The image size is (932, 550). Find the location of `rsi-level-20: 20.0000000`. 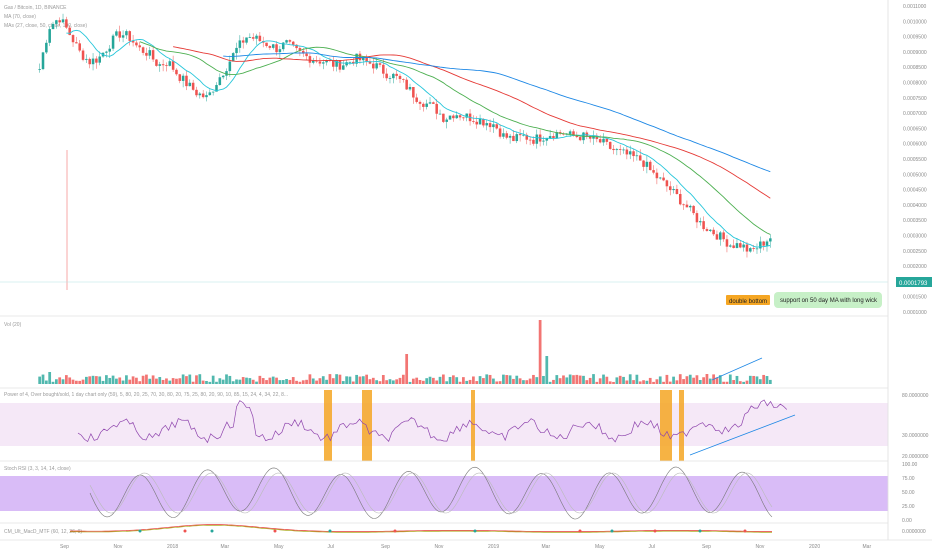

rsi-level-20: 20.0000000 is located at coordinates (915, 457).